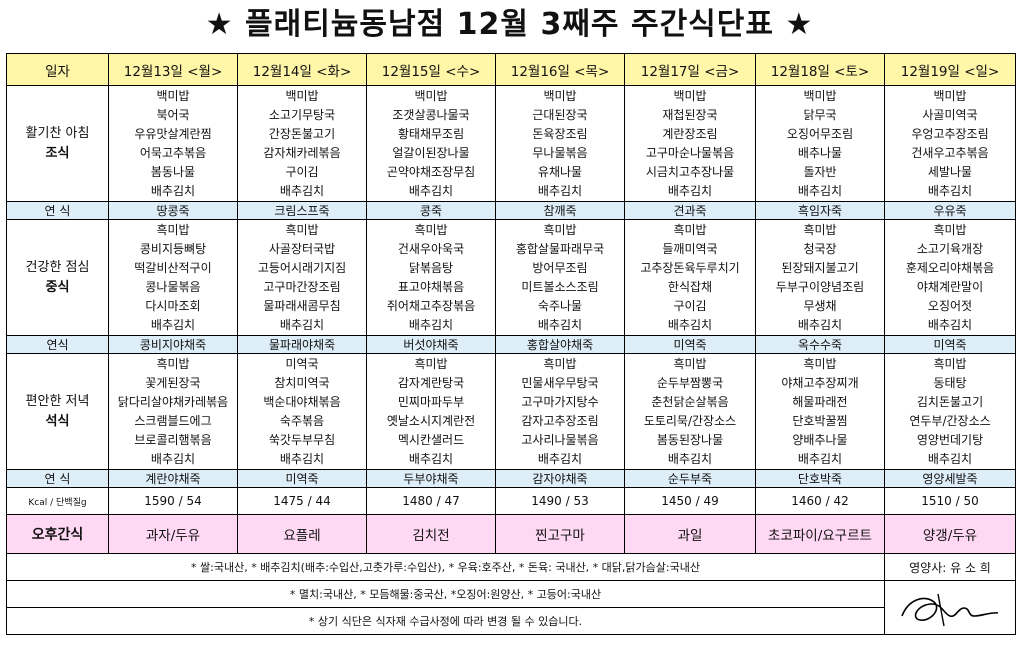 The width and height of the screenshot is (1019, 666). I want to click on menu-item: 봄동된장나물, so click(690, 439).